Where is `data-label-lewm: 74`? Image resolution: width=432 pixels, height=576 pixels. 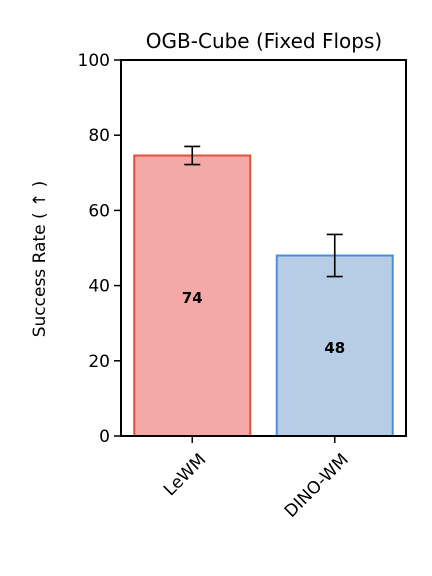
data-label-lewm: 74 is located at coordinates (192, 298).